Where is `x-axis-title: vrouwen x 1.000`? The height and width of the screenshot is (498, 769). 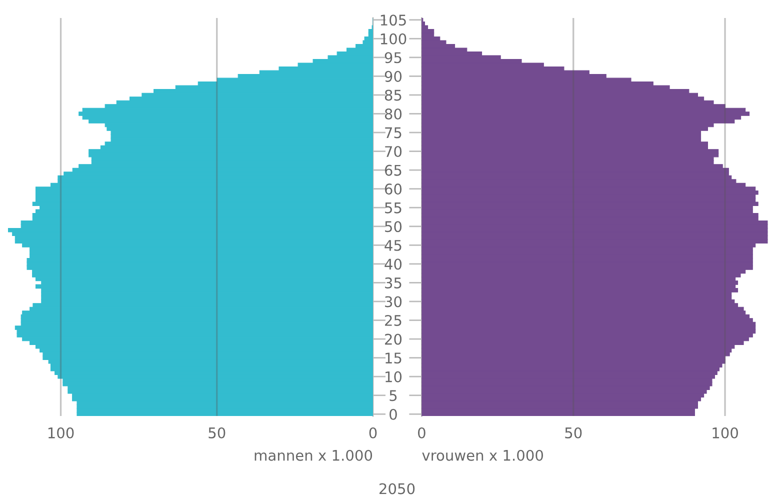
x-axis-title: vrouwen x 1.000 is located at coordinates (482, 455).